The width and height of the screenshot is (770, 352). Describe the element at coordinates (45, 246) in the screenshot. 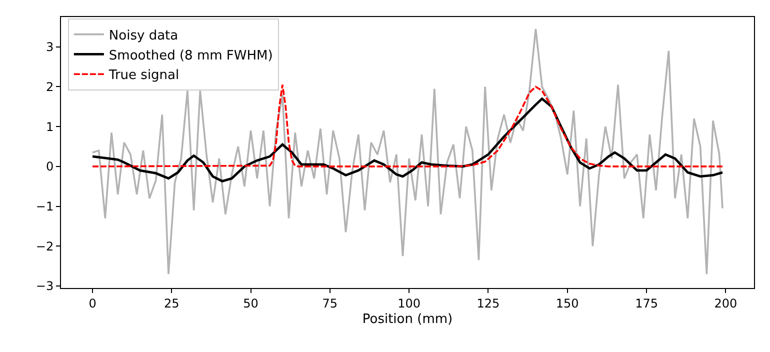

I see `y-tick-label: −2` at that location.